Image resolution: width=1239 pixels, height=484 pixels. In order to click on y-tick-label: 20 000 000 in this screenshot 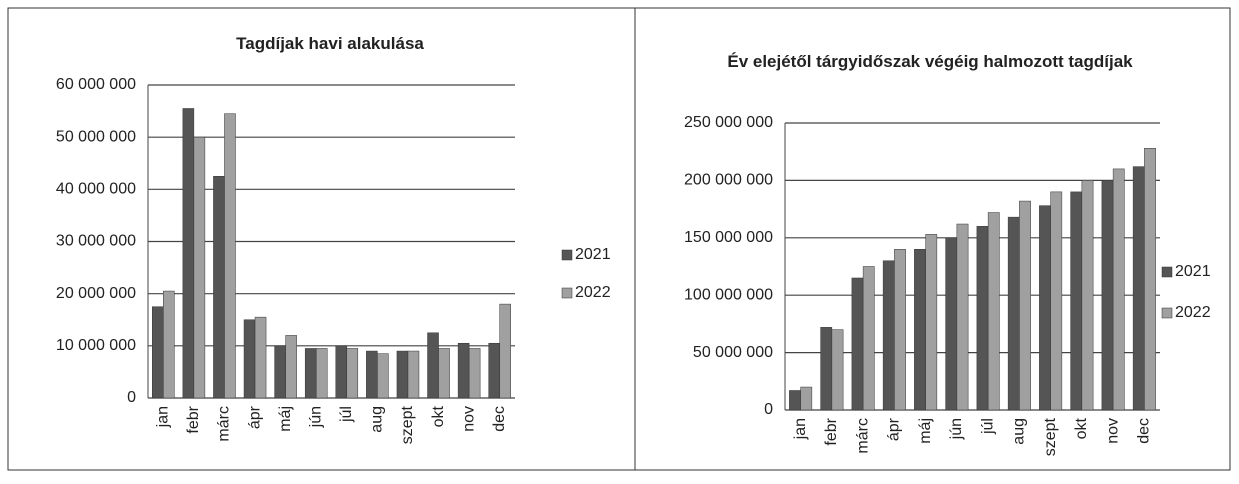, I will do `click(96, 293)`.